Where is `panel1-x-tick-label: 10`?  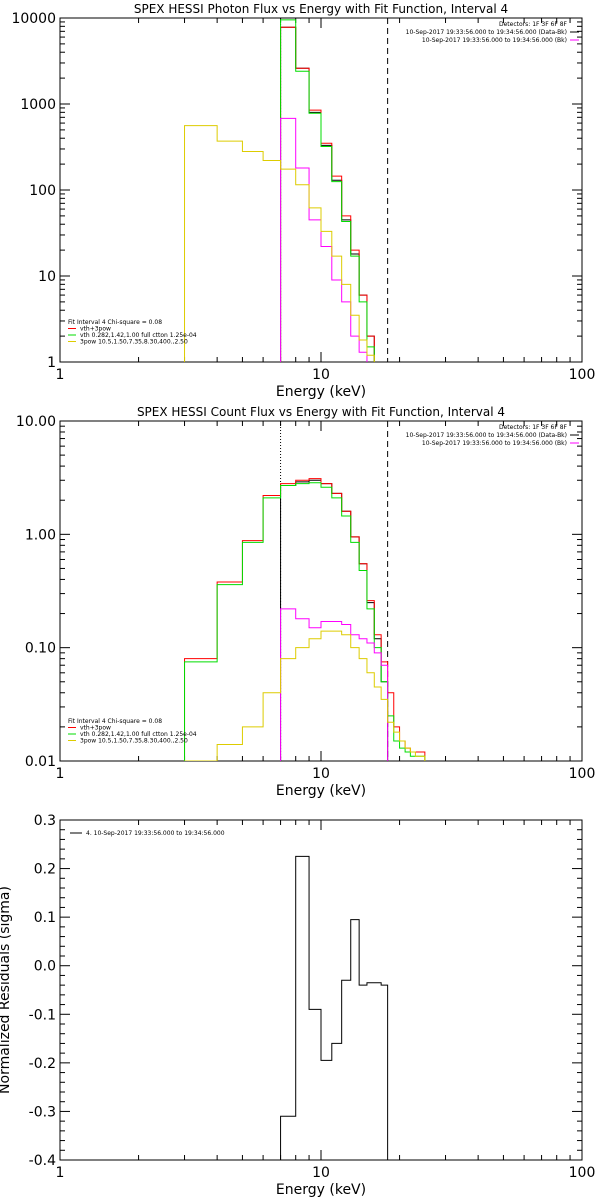
panel1-x-tick-label: 10 is located at coordinates (321, 375).